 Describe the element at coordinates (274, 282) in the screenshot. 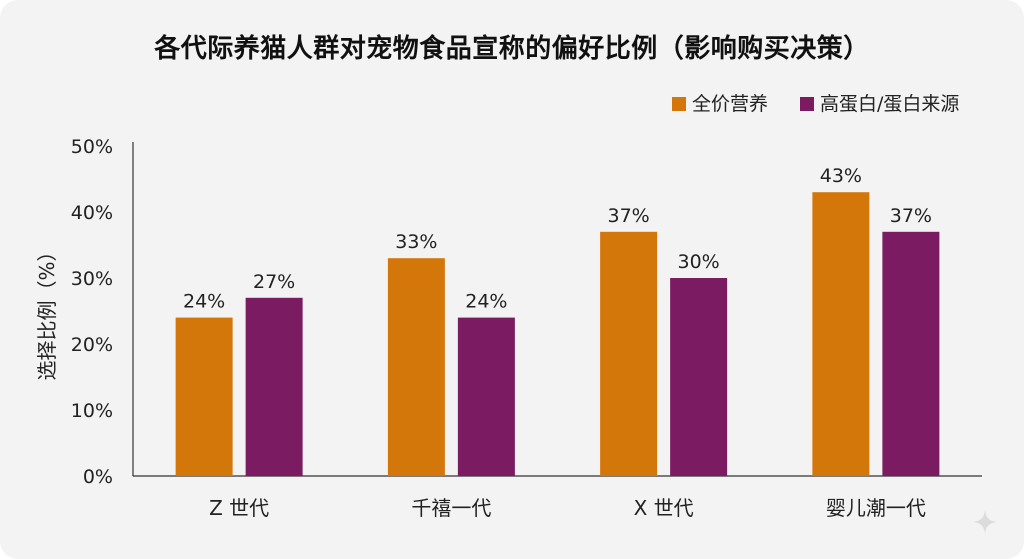

I see `data-label: 27%` at that location.